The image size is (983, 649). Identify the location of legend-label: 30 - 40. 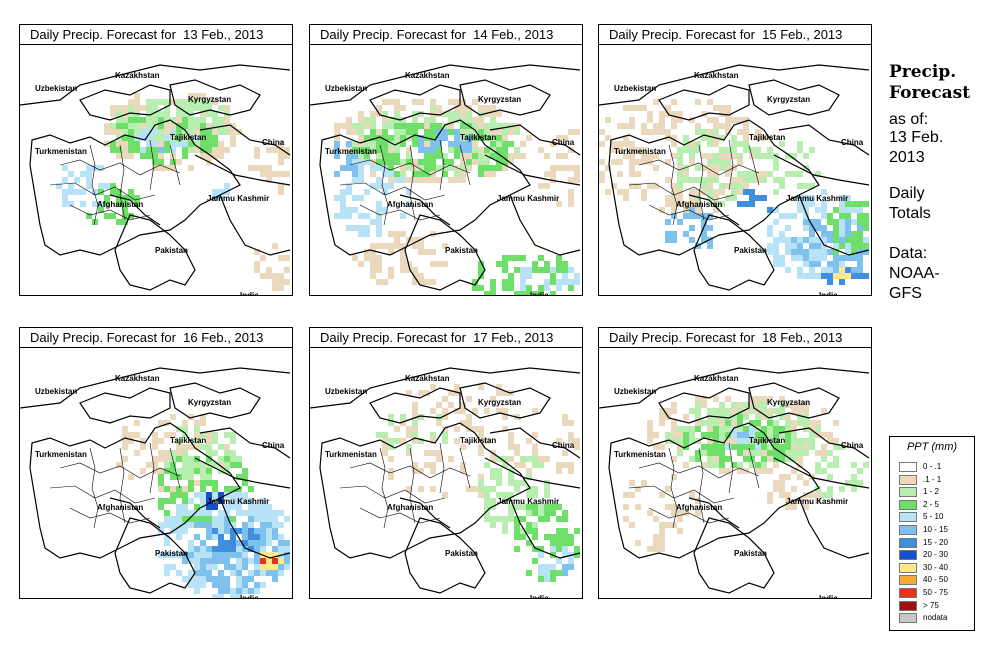
(935, 567).